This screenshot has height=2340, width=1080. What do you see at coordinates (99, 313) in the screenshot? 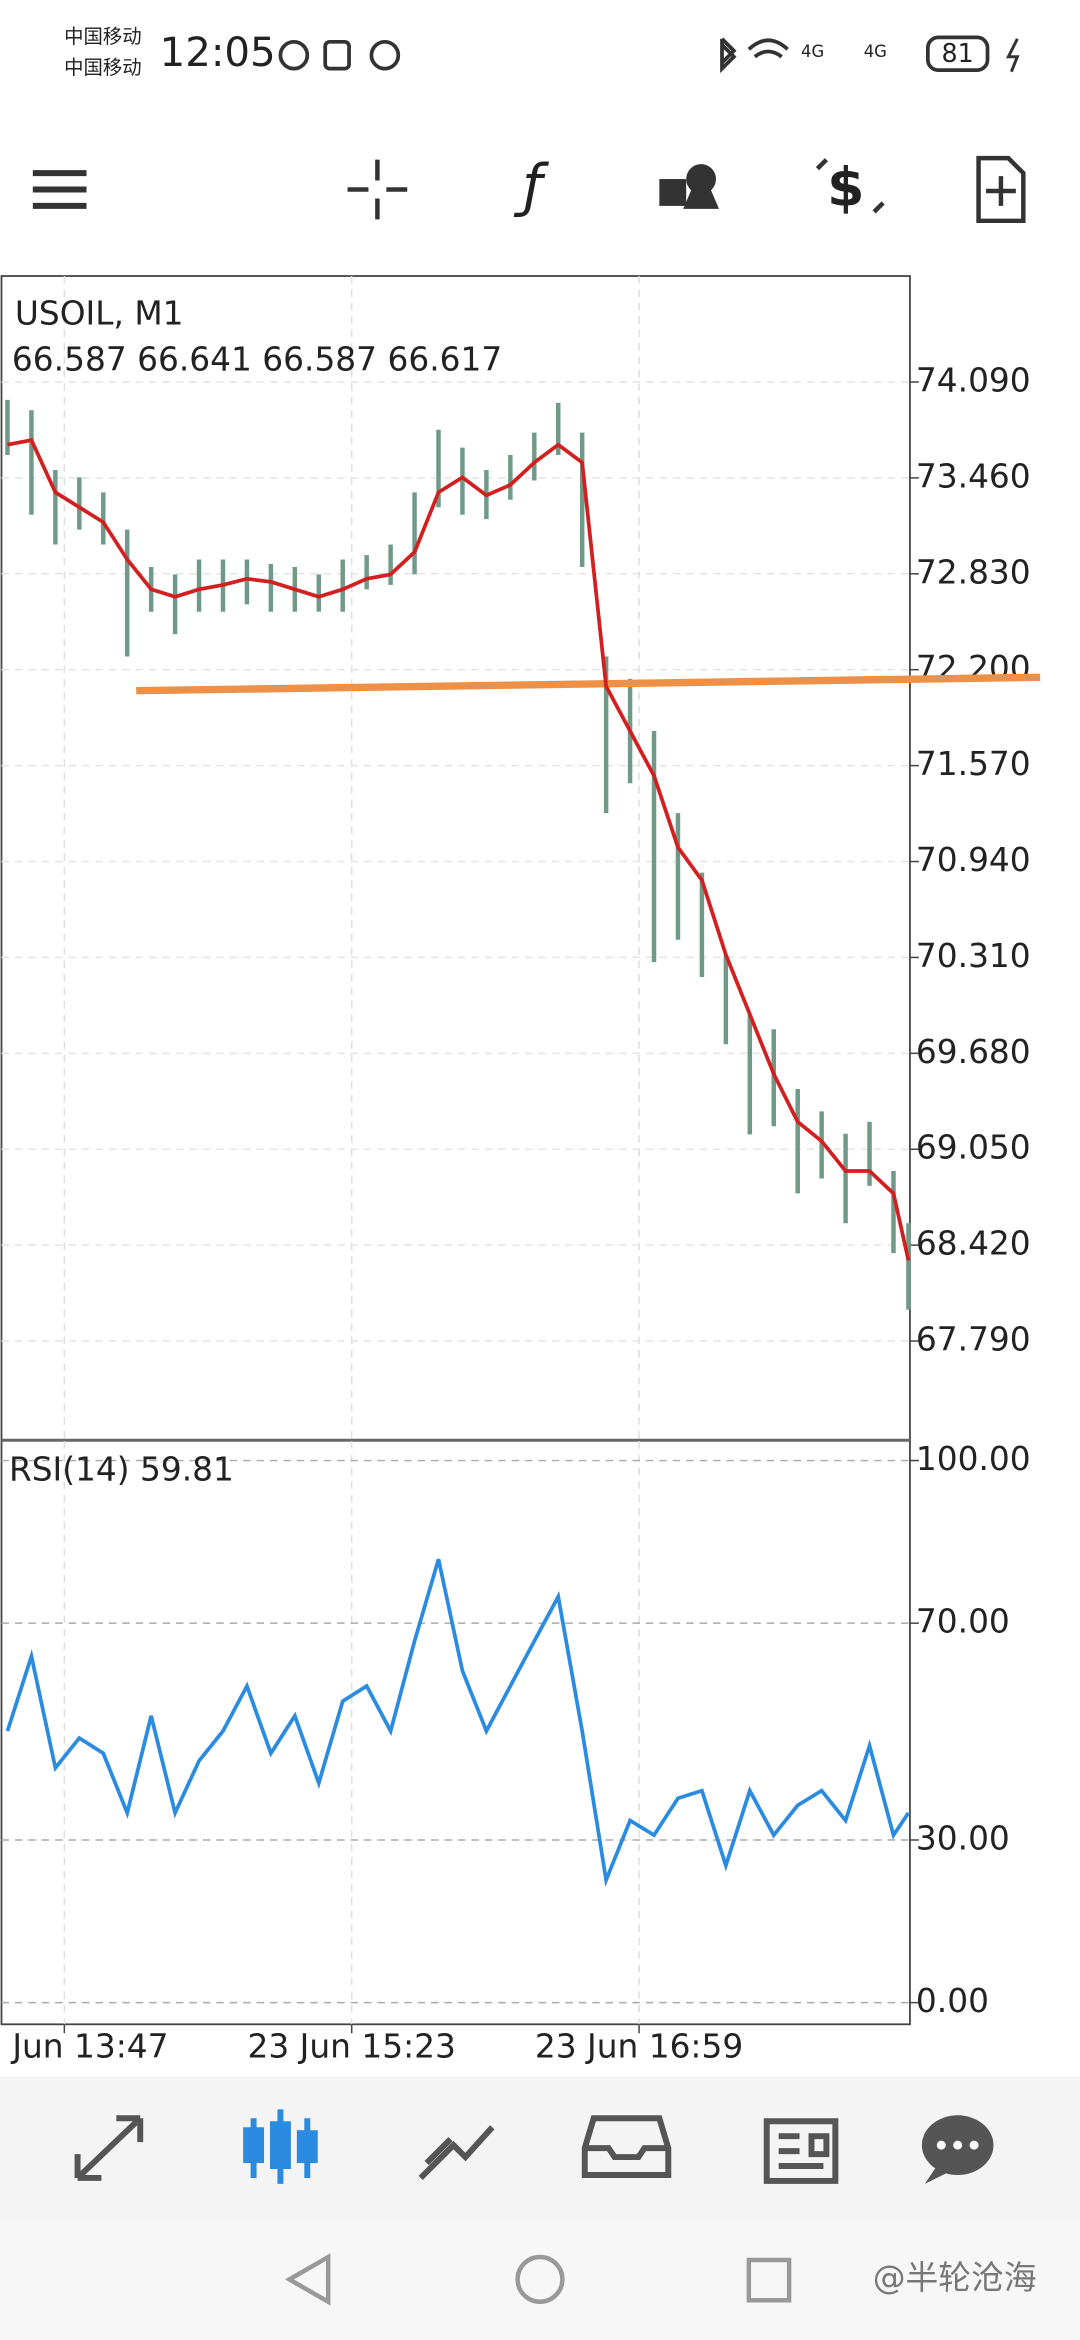
I see `chart-title: USOIL, M1` at bounding box center [99, 313].